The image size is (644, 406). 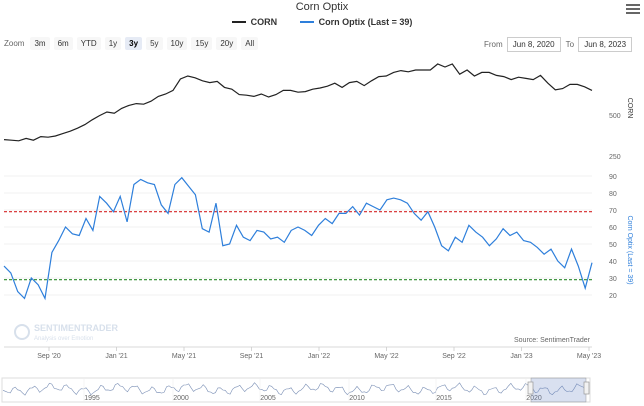 I want to click on navigator-series-line, so click(x=296, y=389).